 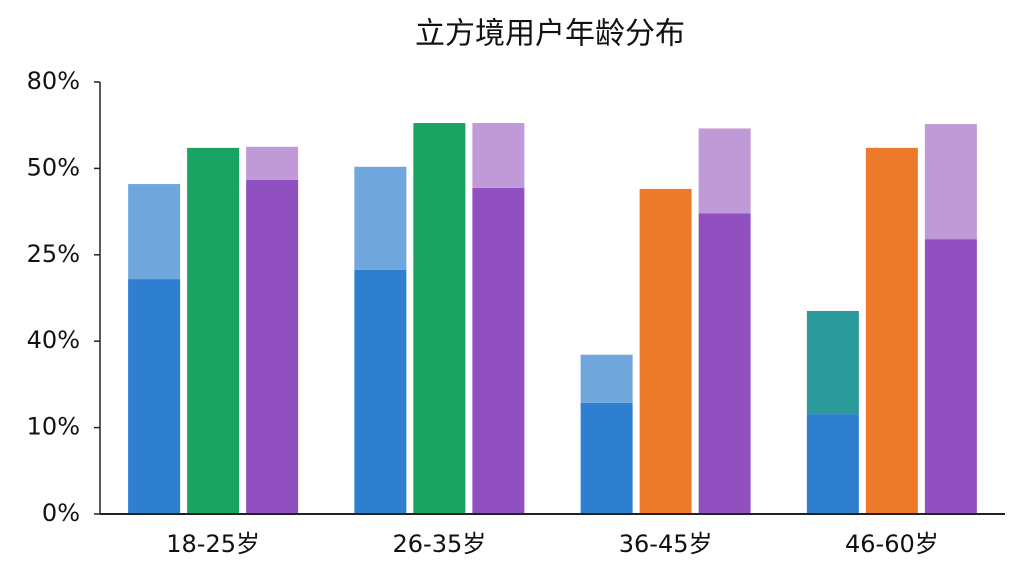 I want to click on x-tick-label: 26-35岁, so click(x=440, y=544).